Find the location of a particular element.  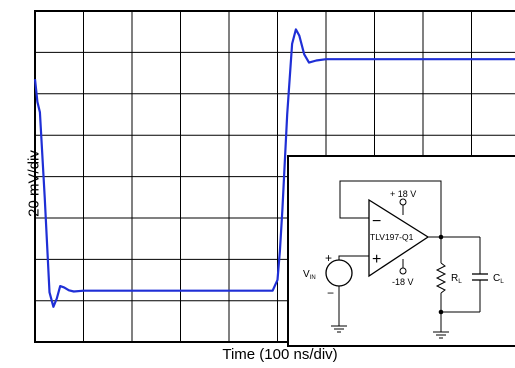

opamp-label: TLV197-Q1 is located at coordinates (392, 237).